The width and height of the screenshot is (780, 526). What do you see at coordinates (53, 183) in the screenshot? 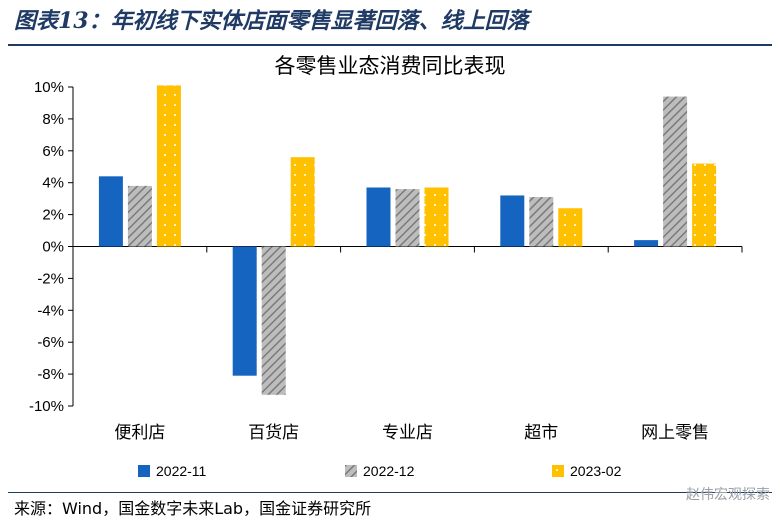
I see `y-tick-label: 4%` at bounding box center [53, 183].